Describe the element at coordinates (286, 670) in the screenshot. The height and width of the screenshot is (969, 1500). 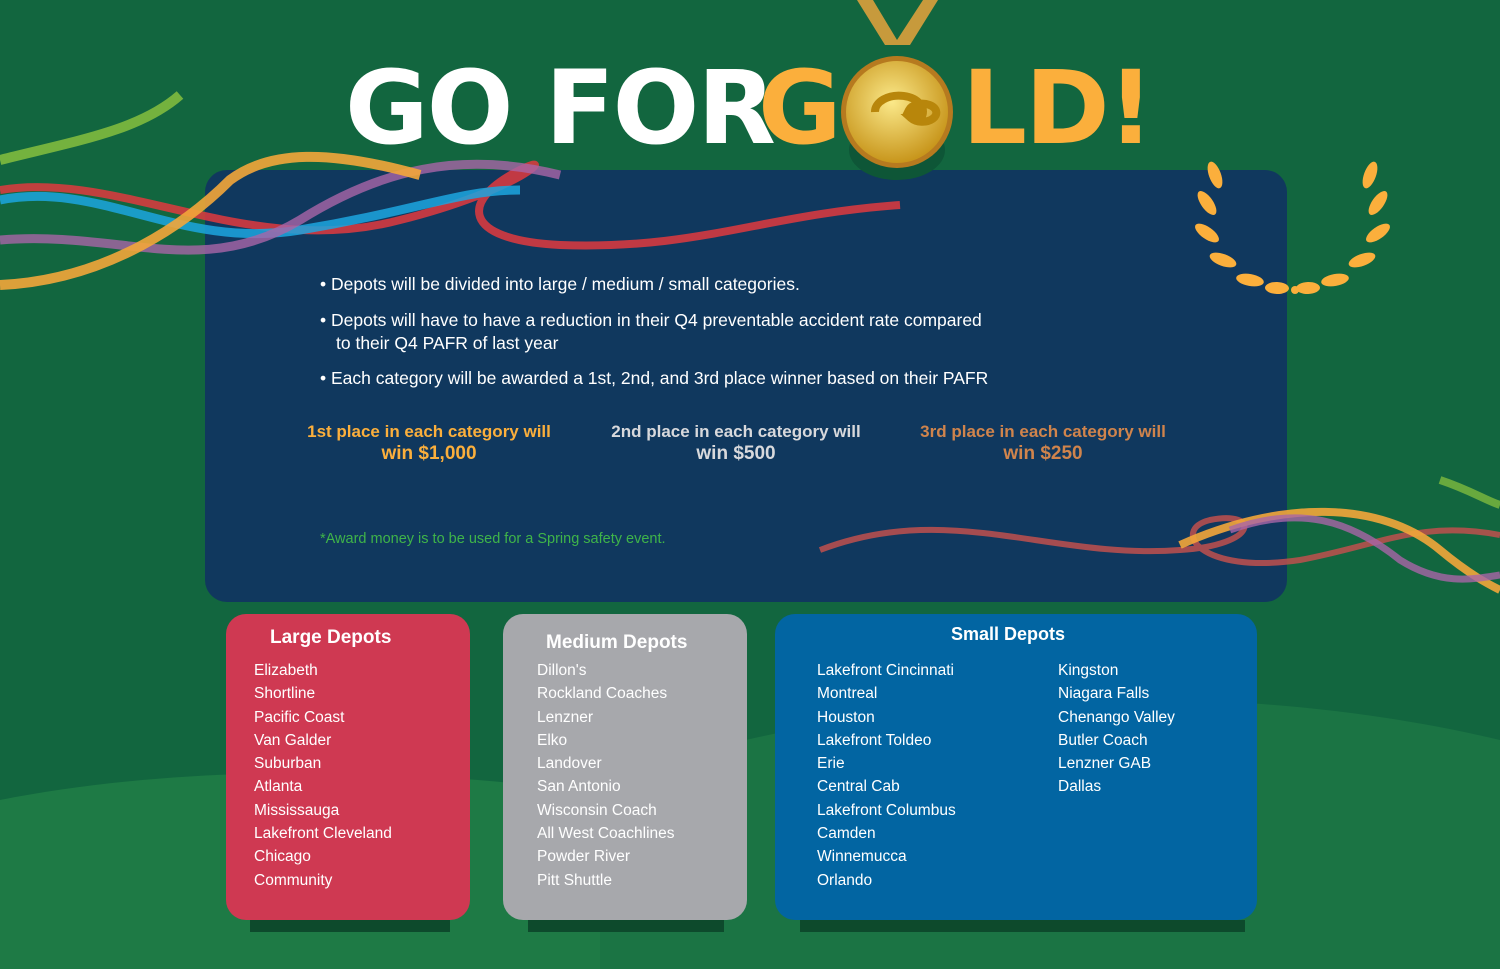
I see `depot-item: Elizabeth` at that location.